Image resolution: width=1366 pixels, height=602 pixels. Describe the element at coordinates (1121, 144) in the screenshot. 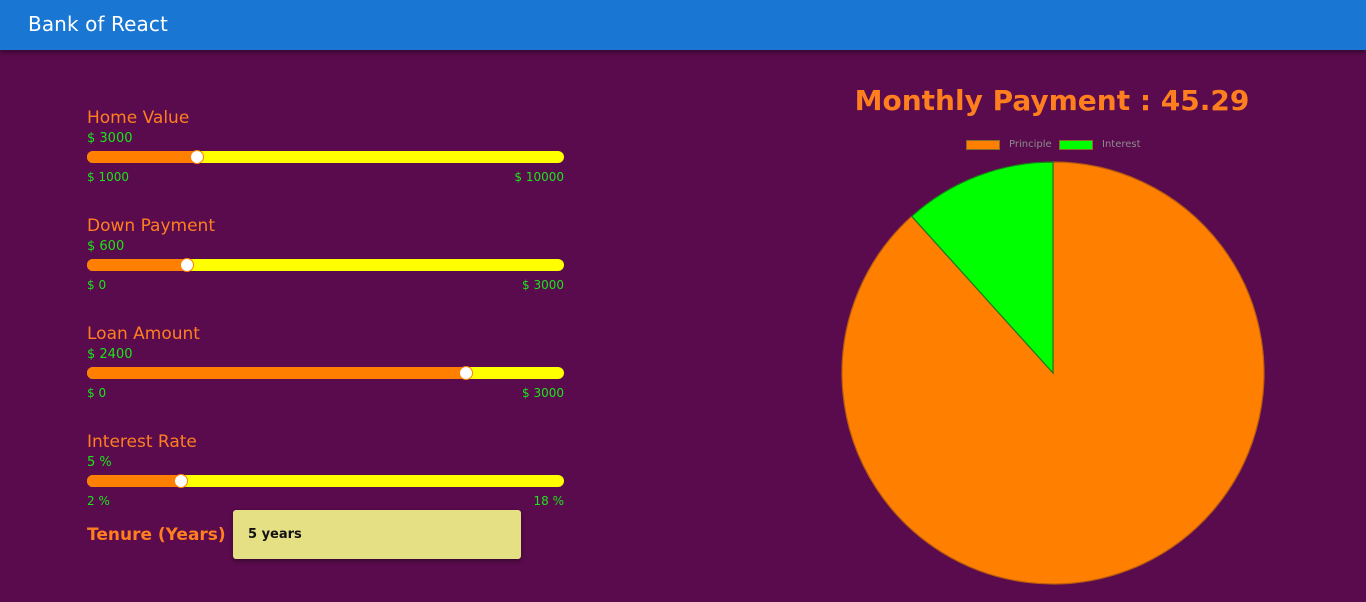

I see `legend-label-interest: Interest` at that location.